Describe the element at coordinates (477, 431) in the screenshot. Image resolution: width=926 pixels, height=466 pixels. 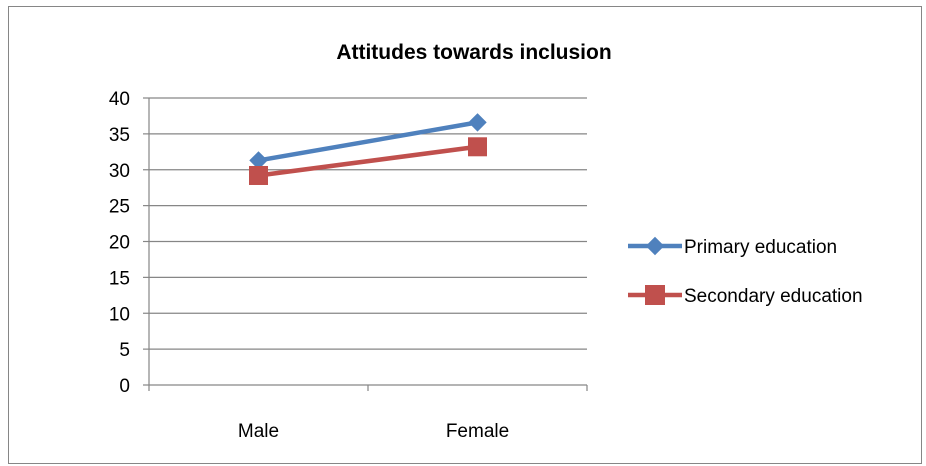
I see `x-tick-label: Female` at that location.